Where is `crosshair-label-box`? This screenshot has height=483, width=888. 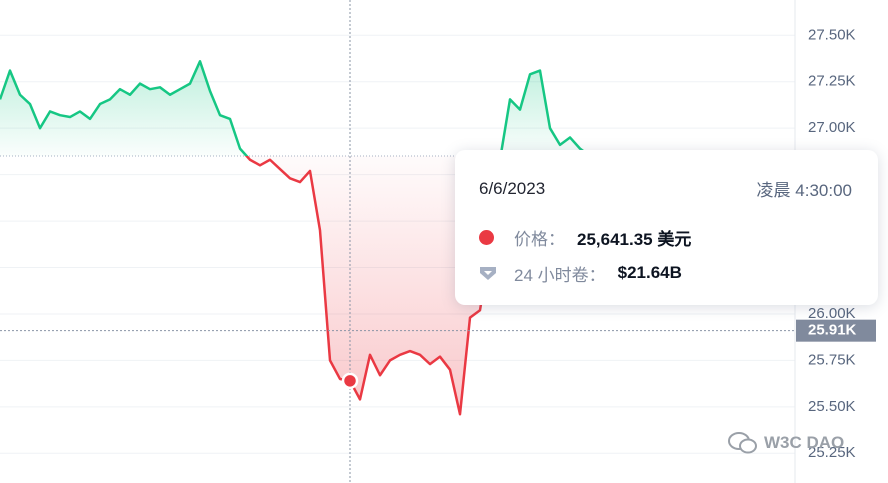 crosshair-label-box is located at coordinates (836, 330).